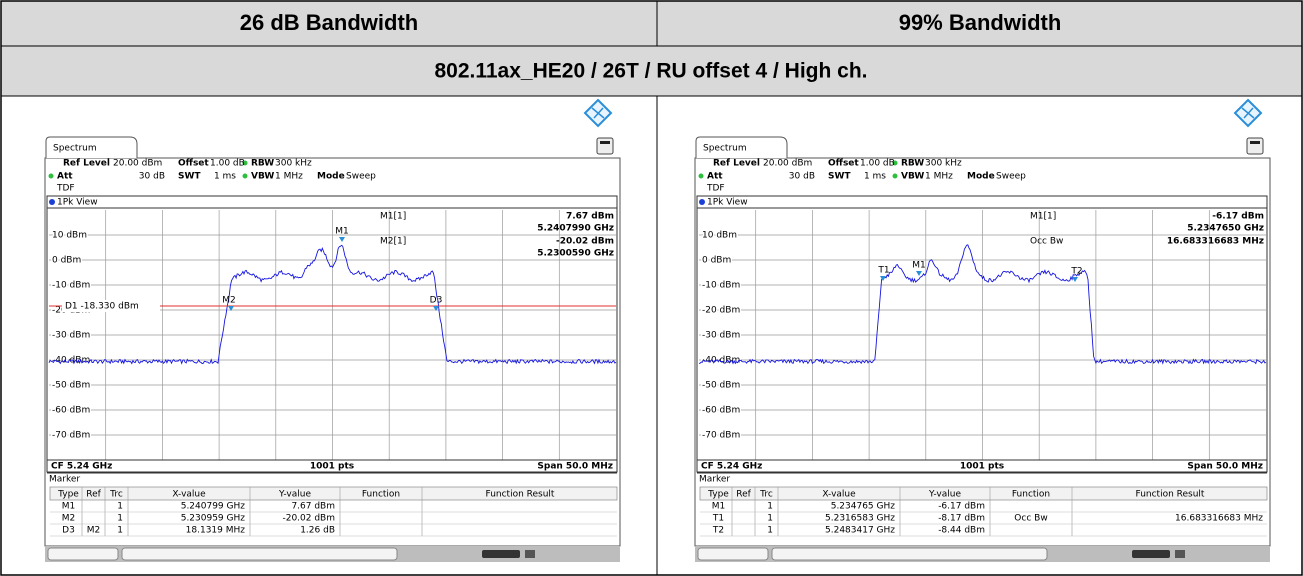  What do you see at coordinates (961, 519) in the screenshot?
I see `table-cell: -8.17 dBm` at bounding box center [961, 519].